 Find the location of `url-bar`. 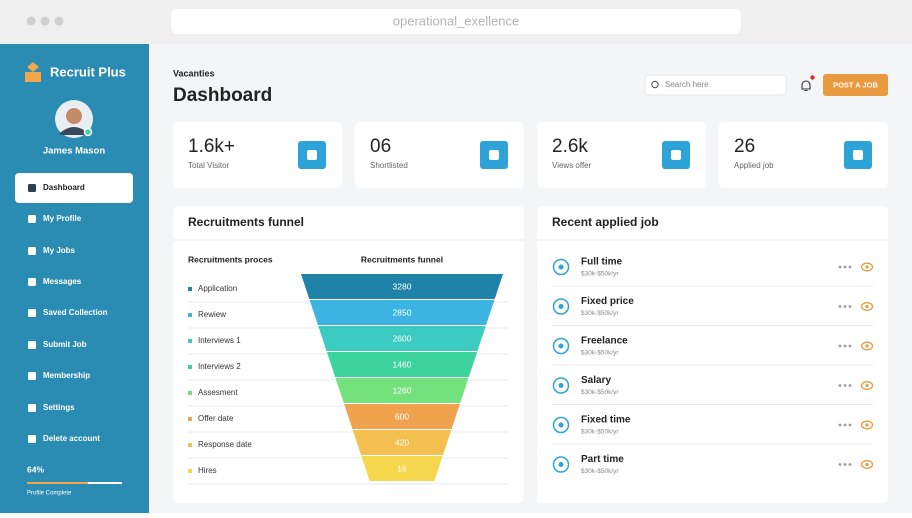

url-bar is located at coordinates (456, 21).